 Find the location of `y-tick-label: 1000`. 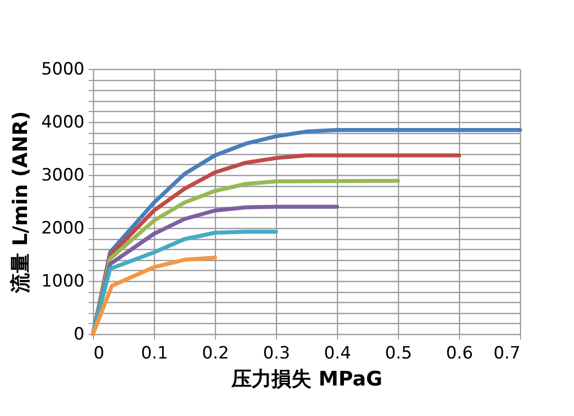

y-tick-label: 1000 is located at coordinates (62, 282).